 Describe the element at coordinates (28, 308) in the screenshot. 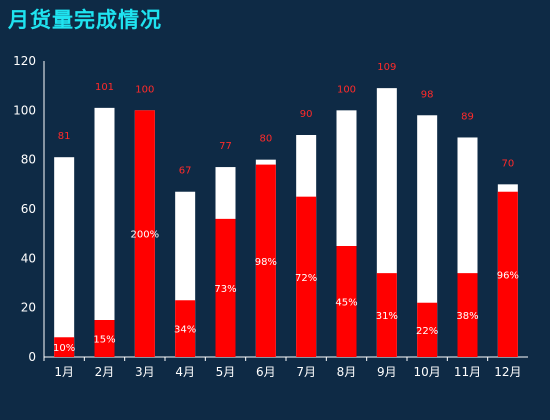

I see `y-tick-label: 20` at that location.